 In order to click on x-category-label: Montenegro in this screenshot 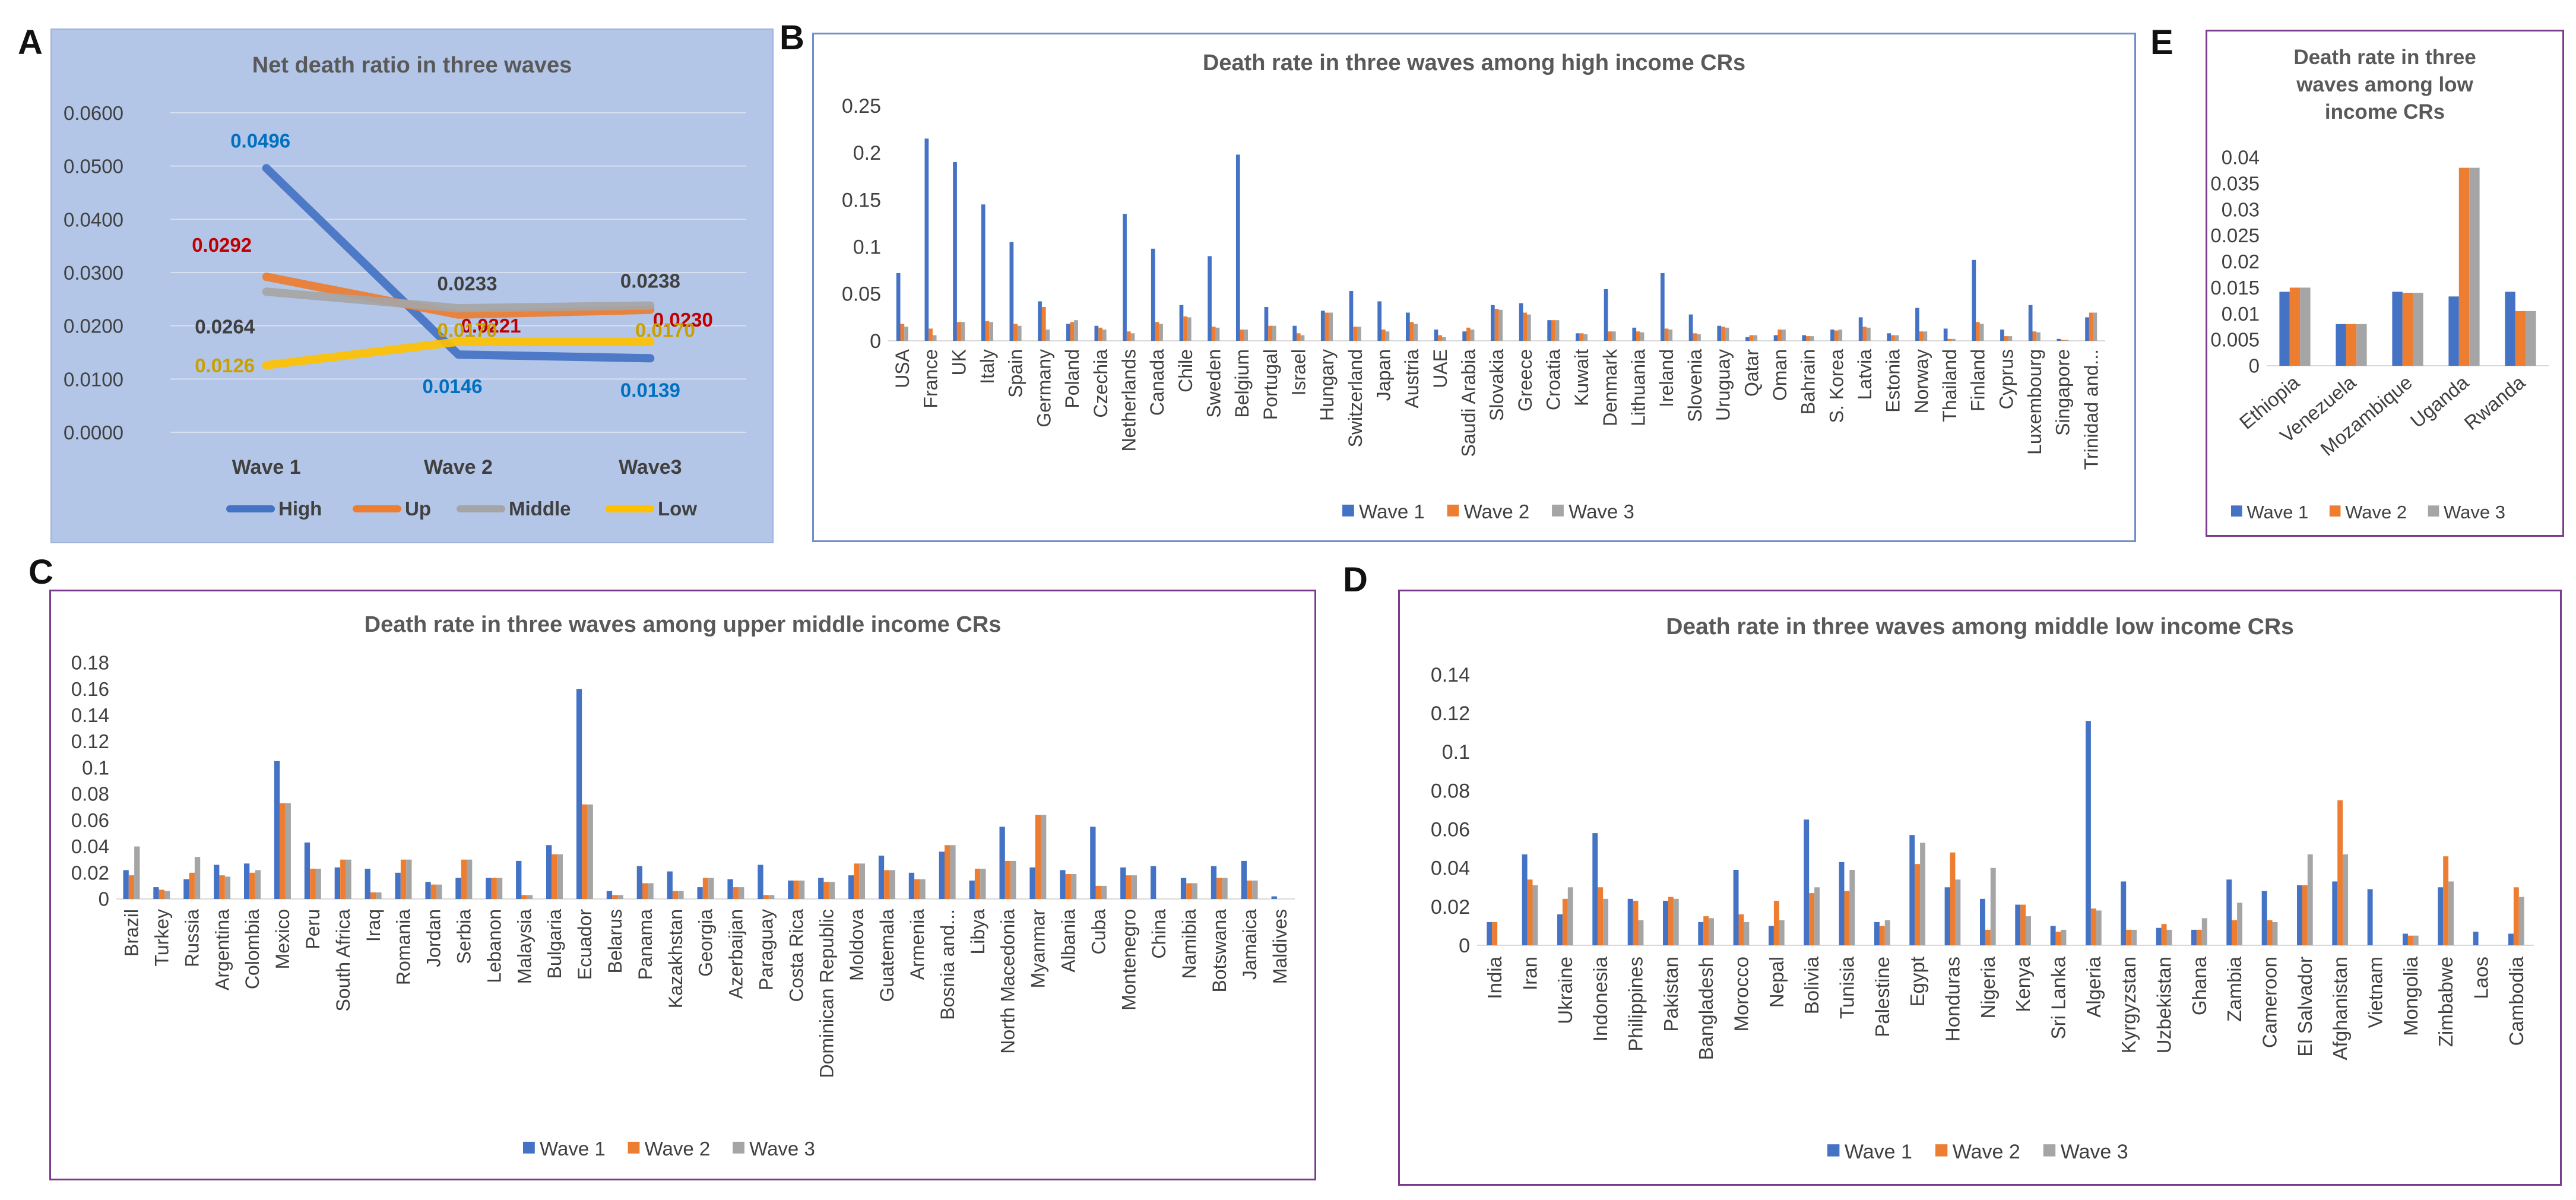, I will do `click(1129, 960)`.